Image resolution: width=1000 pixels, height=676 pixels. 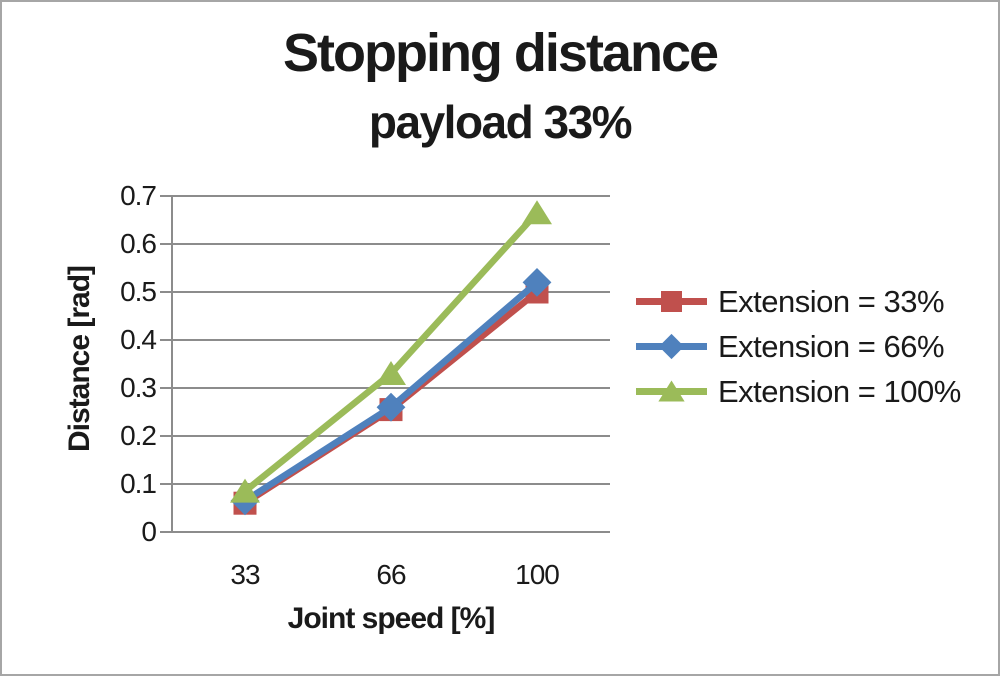 I want to click on x-tick-label-33: 33, so click(x=245, y=574).